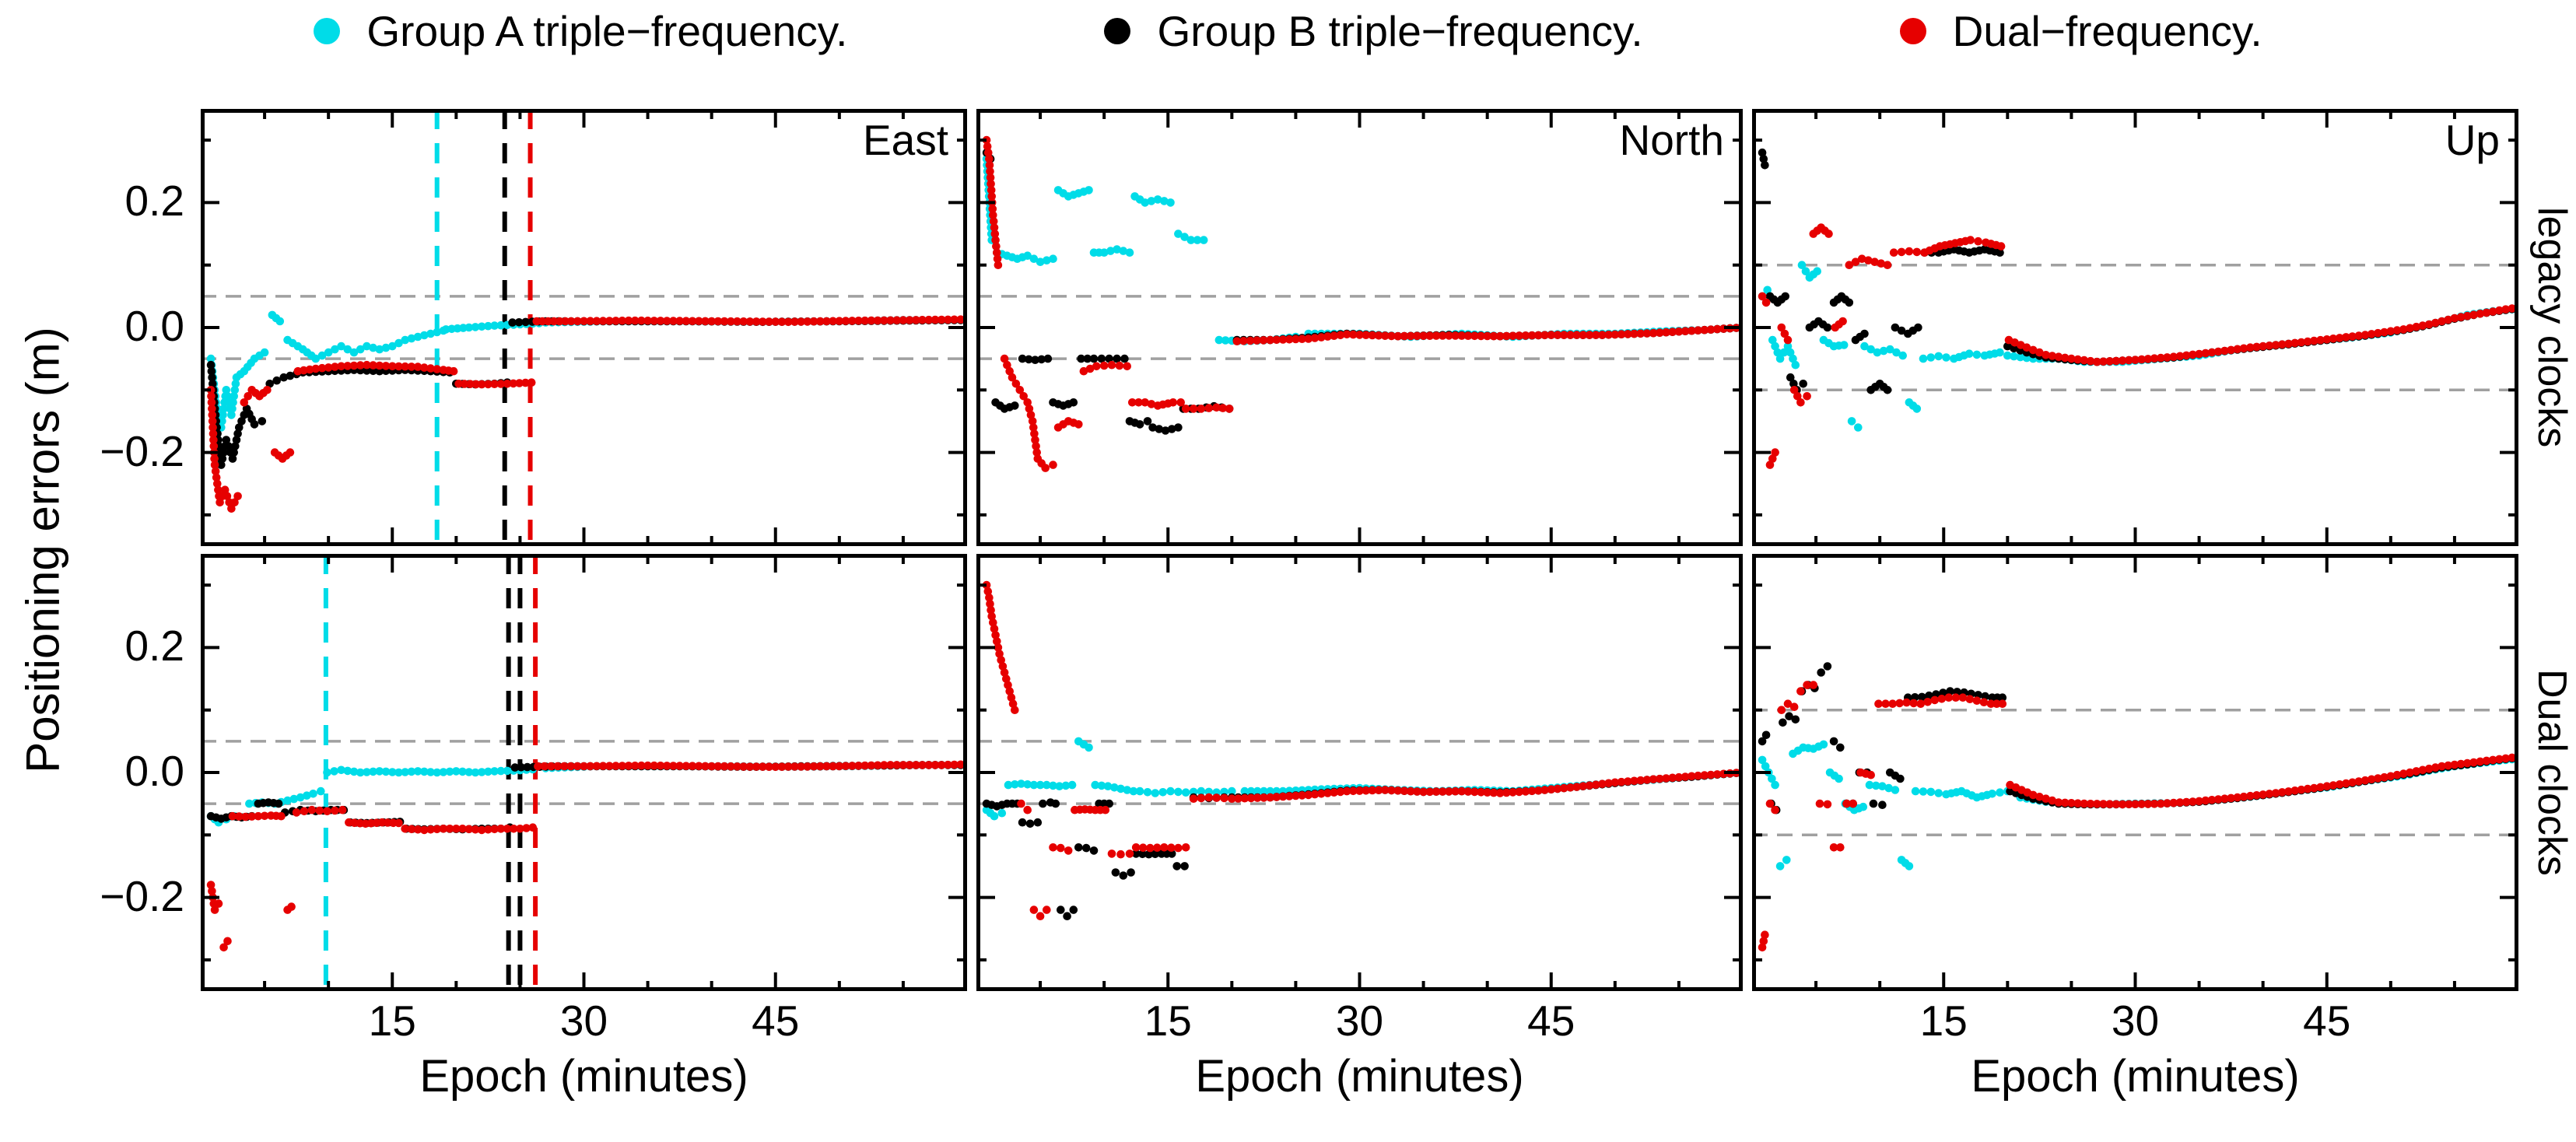 The image size is (2576, 1142). I want to click on panel-title-up: Up, so click(2472, 140).